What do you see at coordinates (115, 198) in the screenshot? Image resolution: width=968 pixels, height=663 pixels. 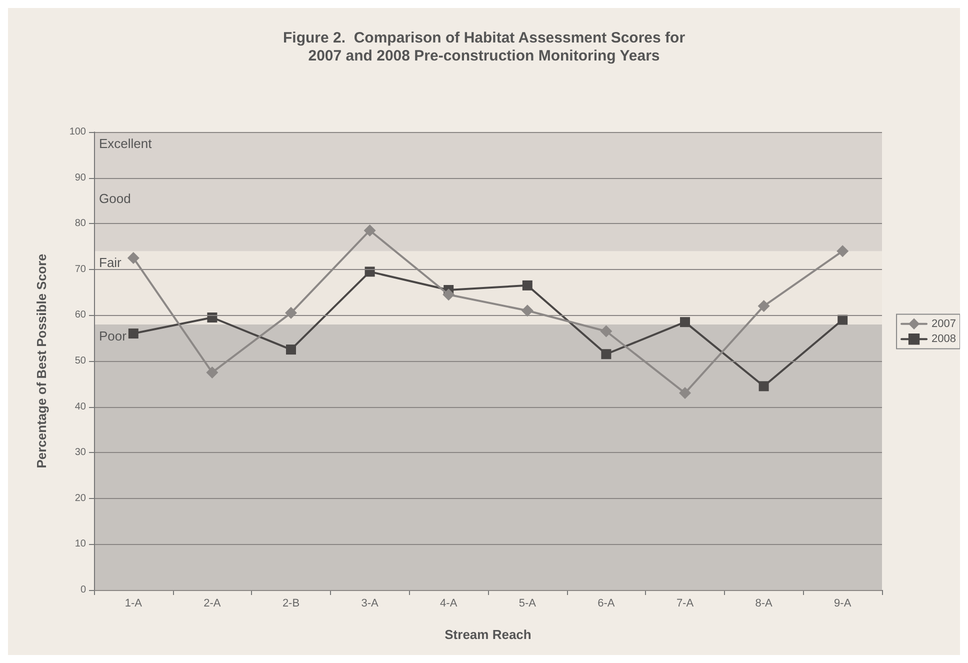 I see `band-label: Good` at bounding box center [115, 198].